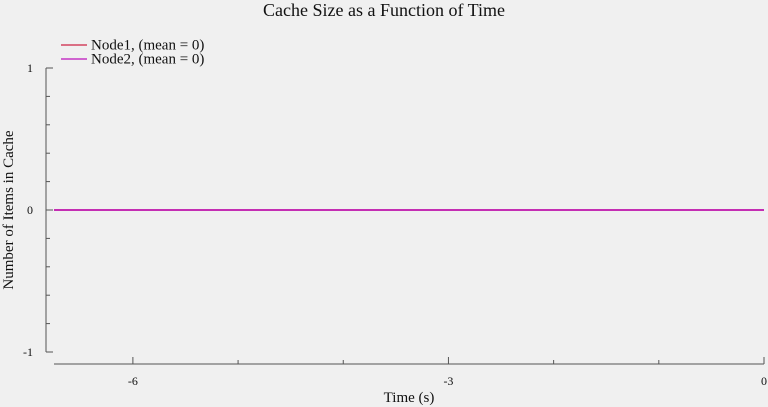  Describe the element at coordinates (9, 209) in the screenshot. I see `y-axis-label: Number of Items in Cache` at that location.